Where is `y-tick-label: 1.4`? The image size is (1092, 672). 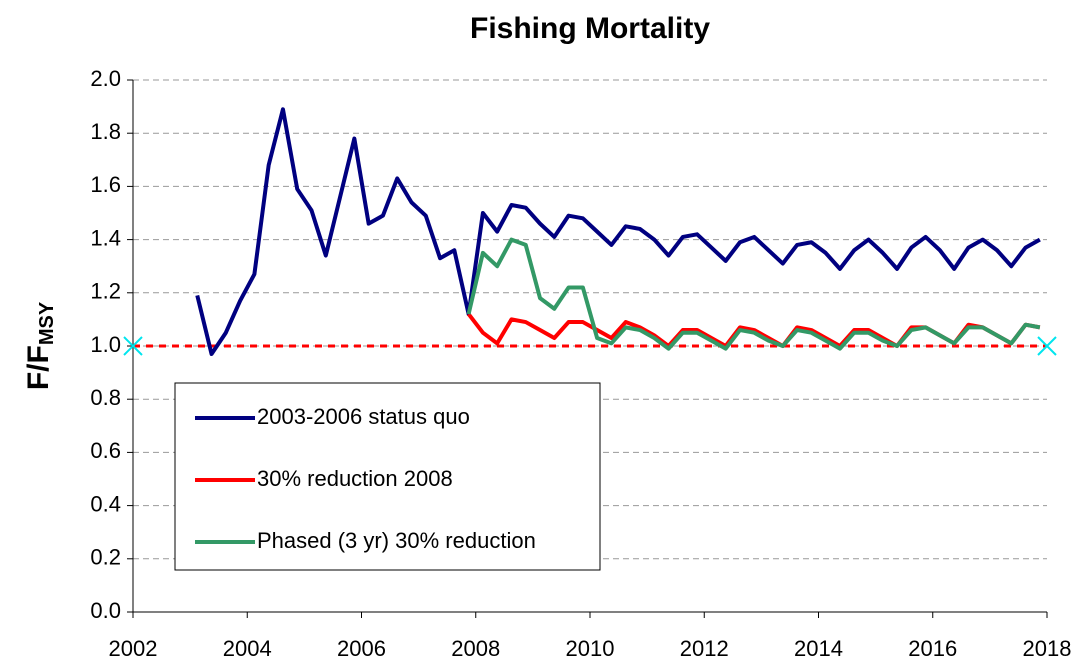 y-tick-label: 1.4 is located at coordinates (105, 237).